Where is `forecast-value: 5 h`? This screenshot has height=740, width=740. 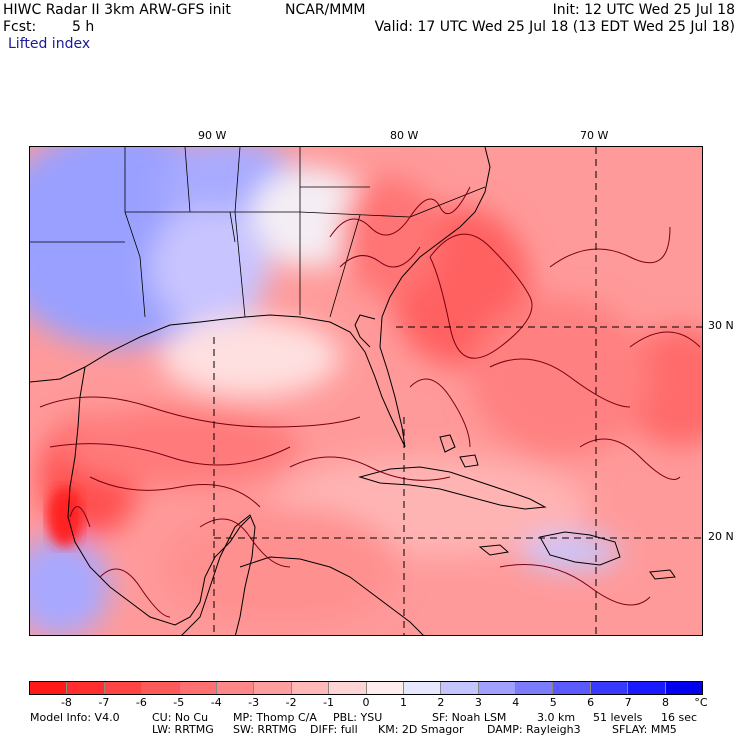
forecast-value: 5 h is located at coordinates (83, 27).